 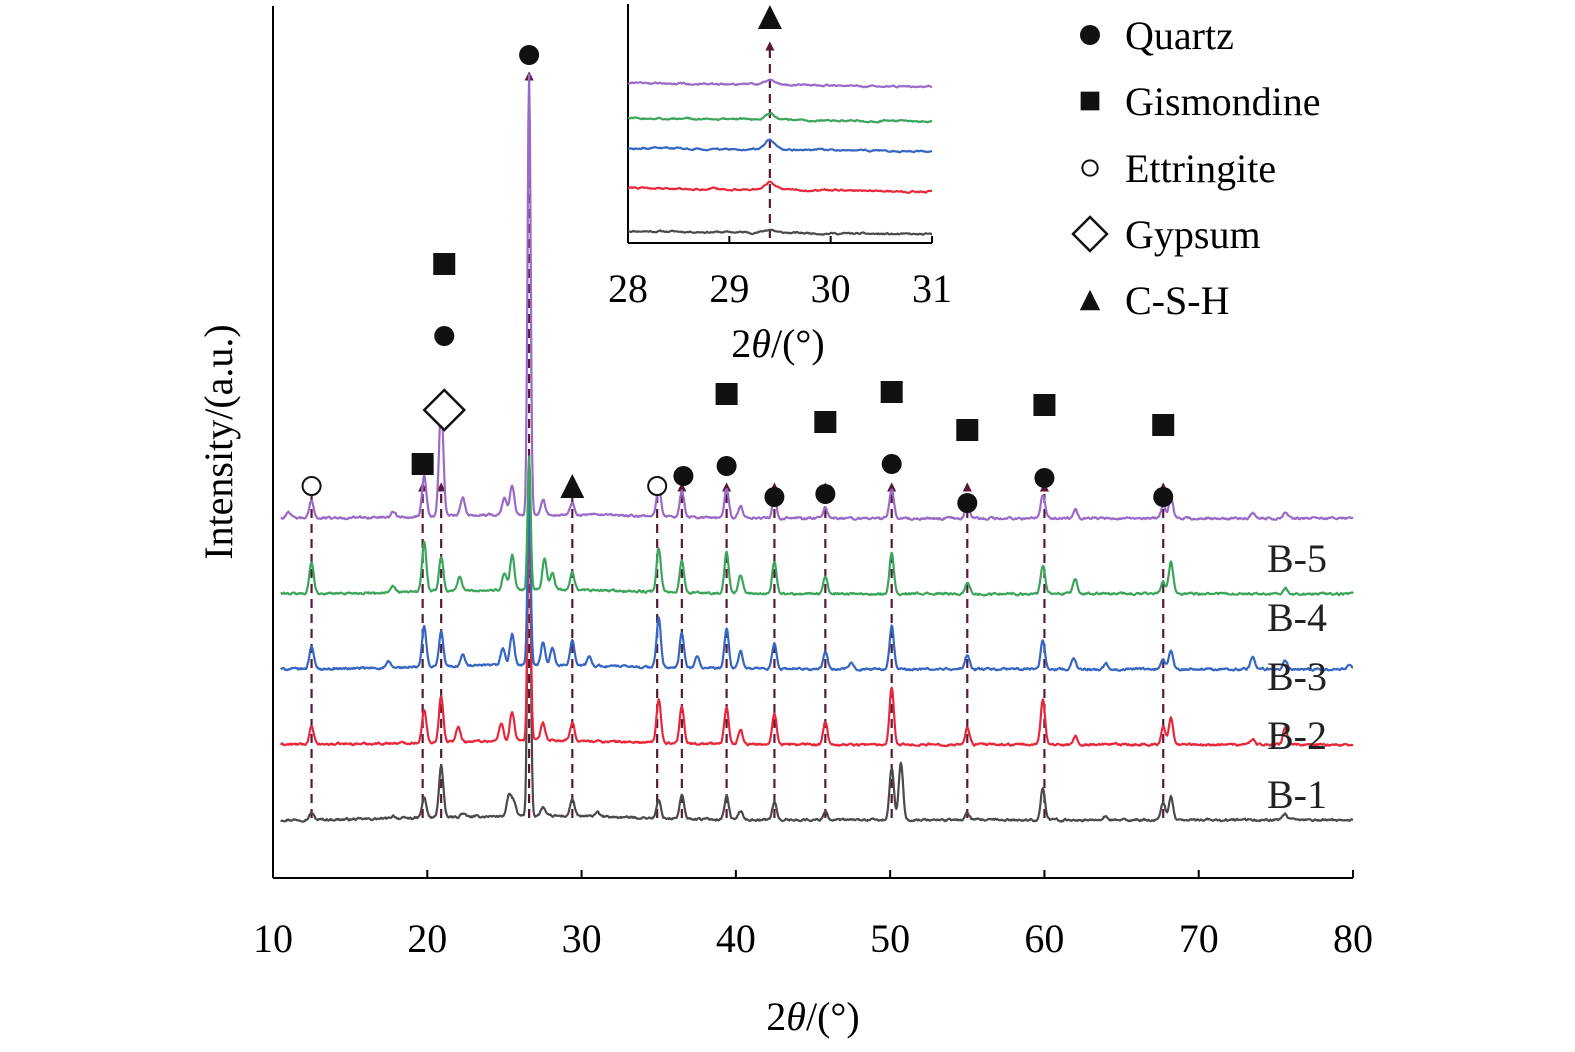 I want to click on inset-x-tick-label: 31, so click(x=932, y=288).